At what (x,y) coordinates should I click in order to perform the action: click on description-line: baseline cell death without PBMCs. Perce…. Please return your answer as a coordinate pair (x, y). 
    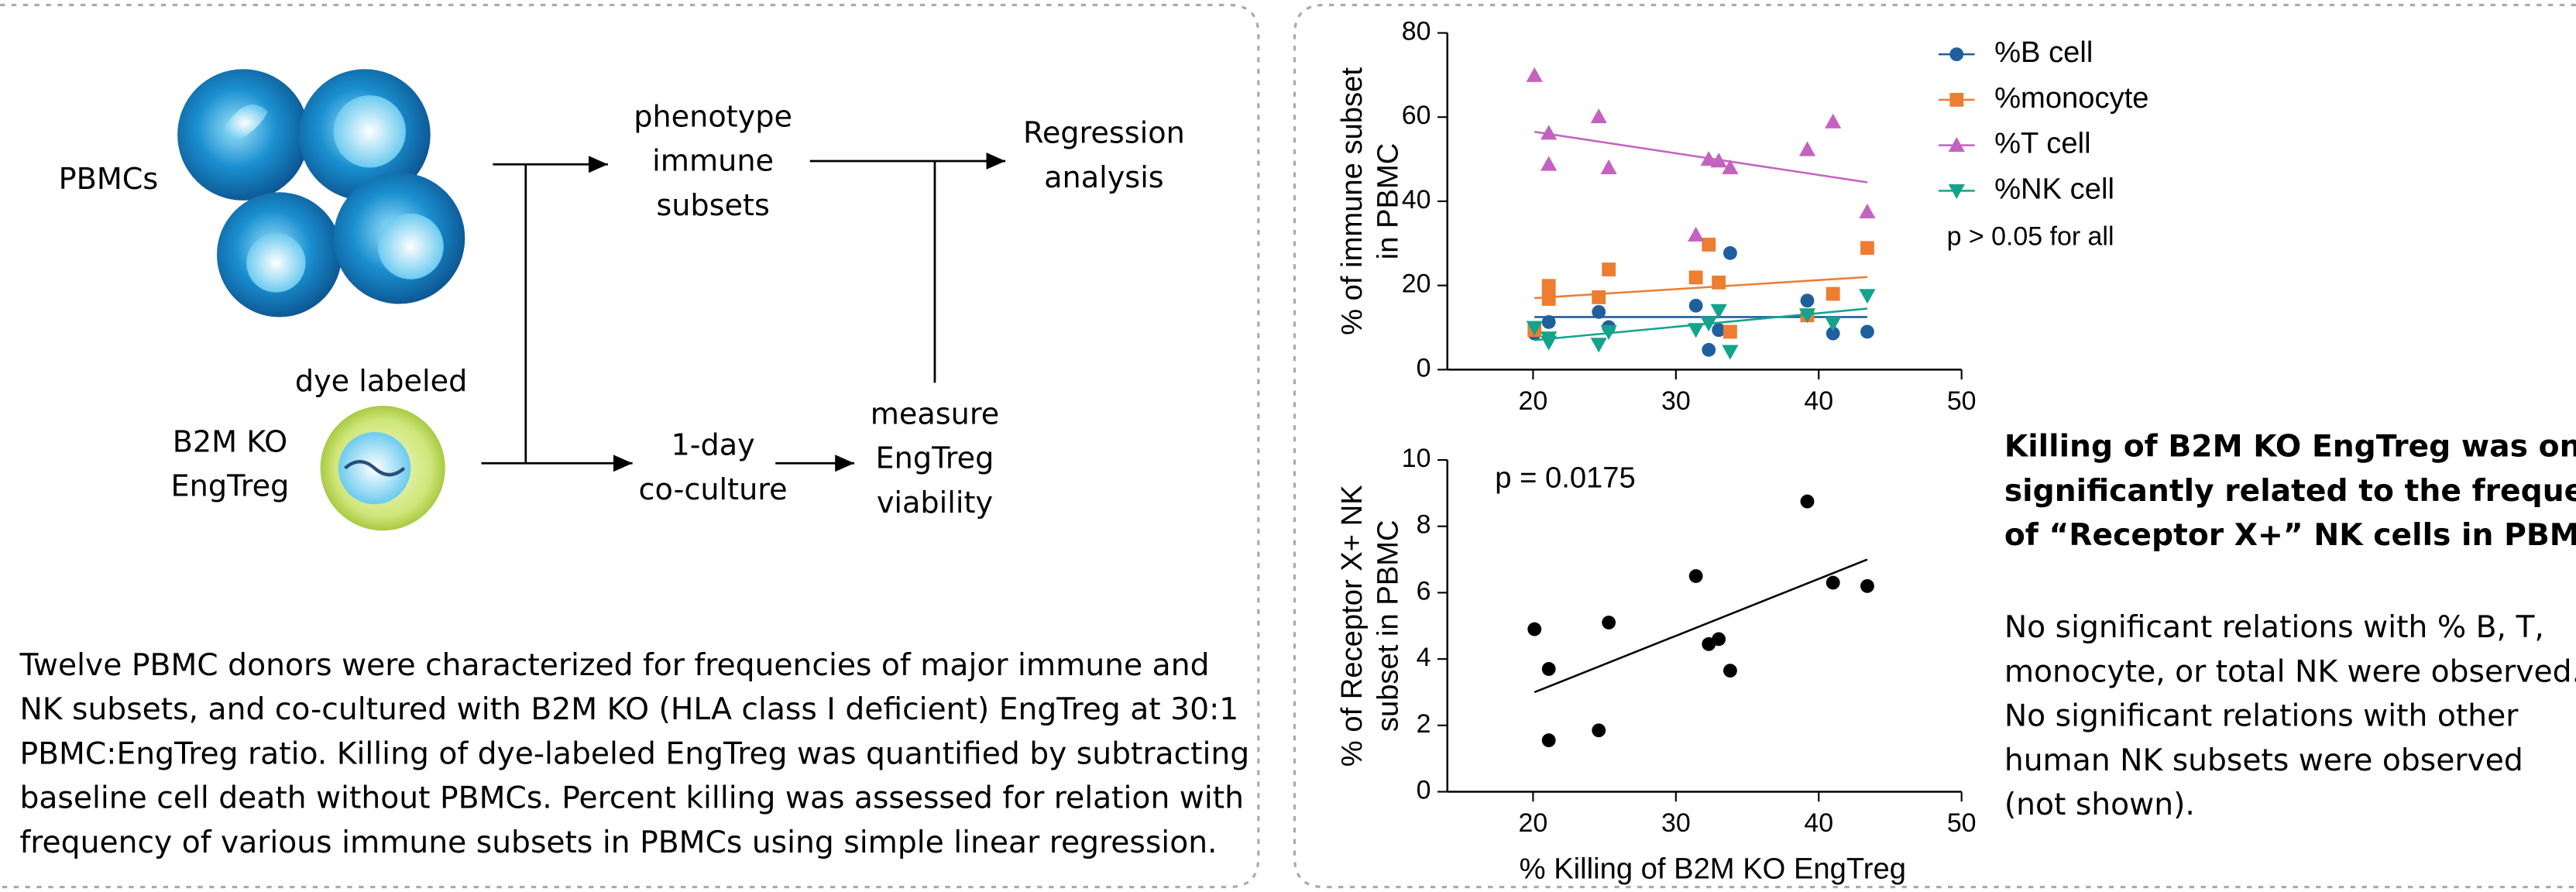
    Looking at the image, I should click on (631, 798).